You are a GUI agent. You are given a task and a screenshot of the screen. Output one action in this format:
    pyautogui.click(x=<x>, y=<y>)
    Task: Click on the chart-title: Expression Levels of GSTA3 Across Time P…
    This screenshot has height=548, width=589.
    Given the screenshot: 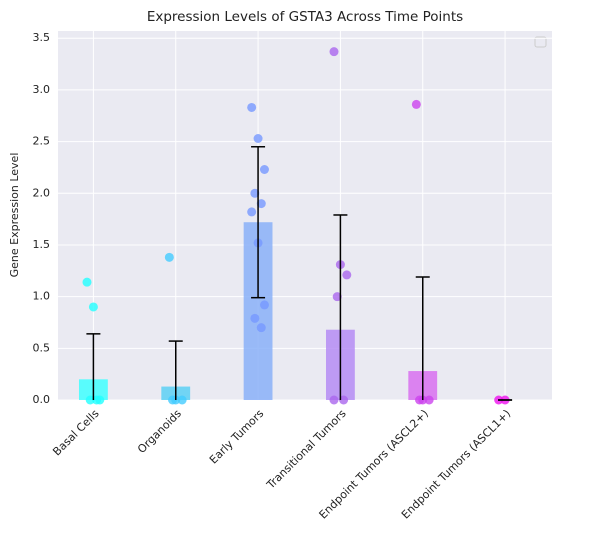 What is the action you would take?
    pyautogui.click(x=305, y=17)
    